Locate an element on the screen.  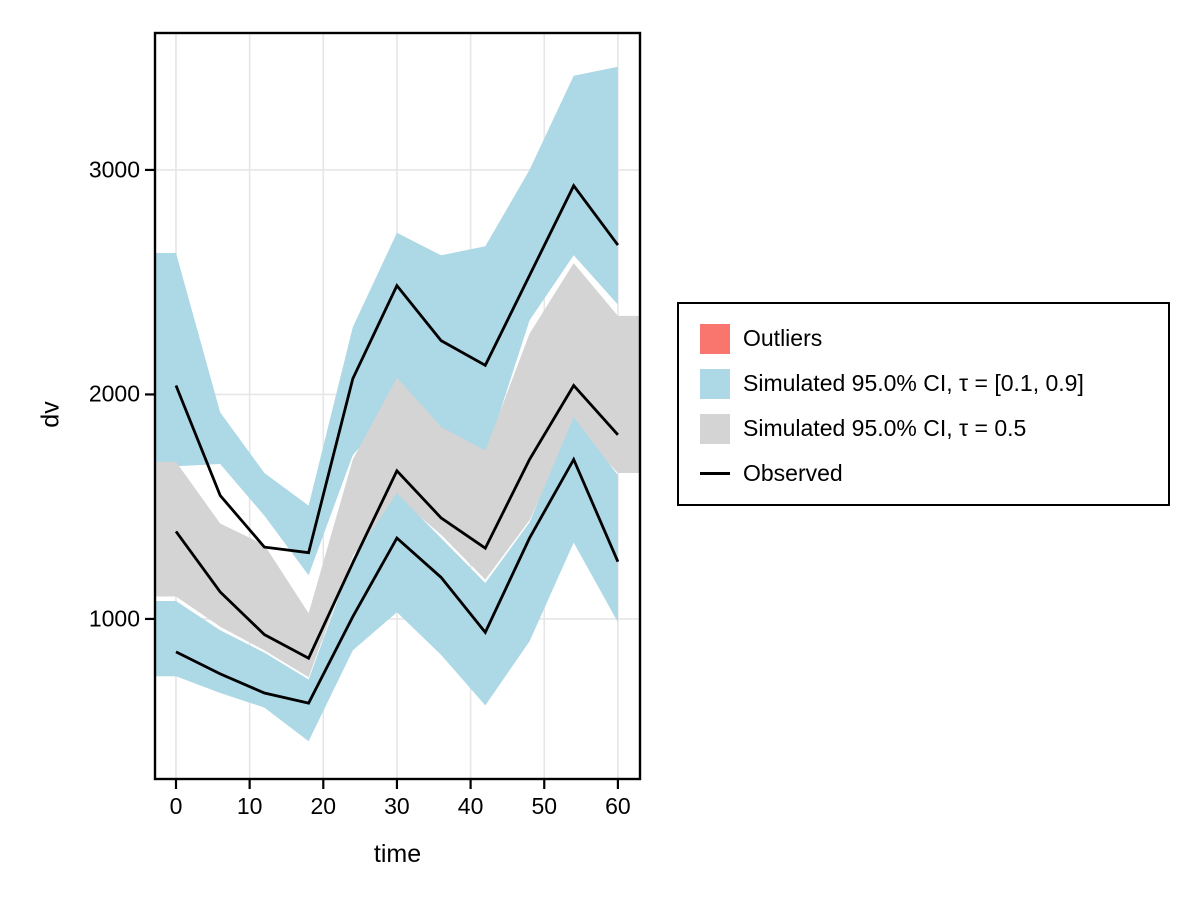
legend-label: Simulated 95.0% CI, τ = 0.5 is located at coordinates (885, 428).